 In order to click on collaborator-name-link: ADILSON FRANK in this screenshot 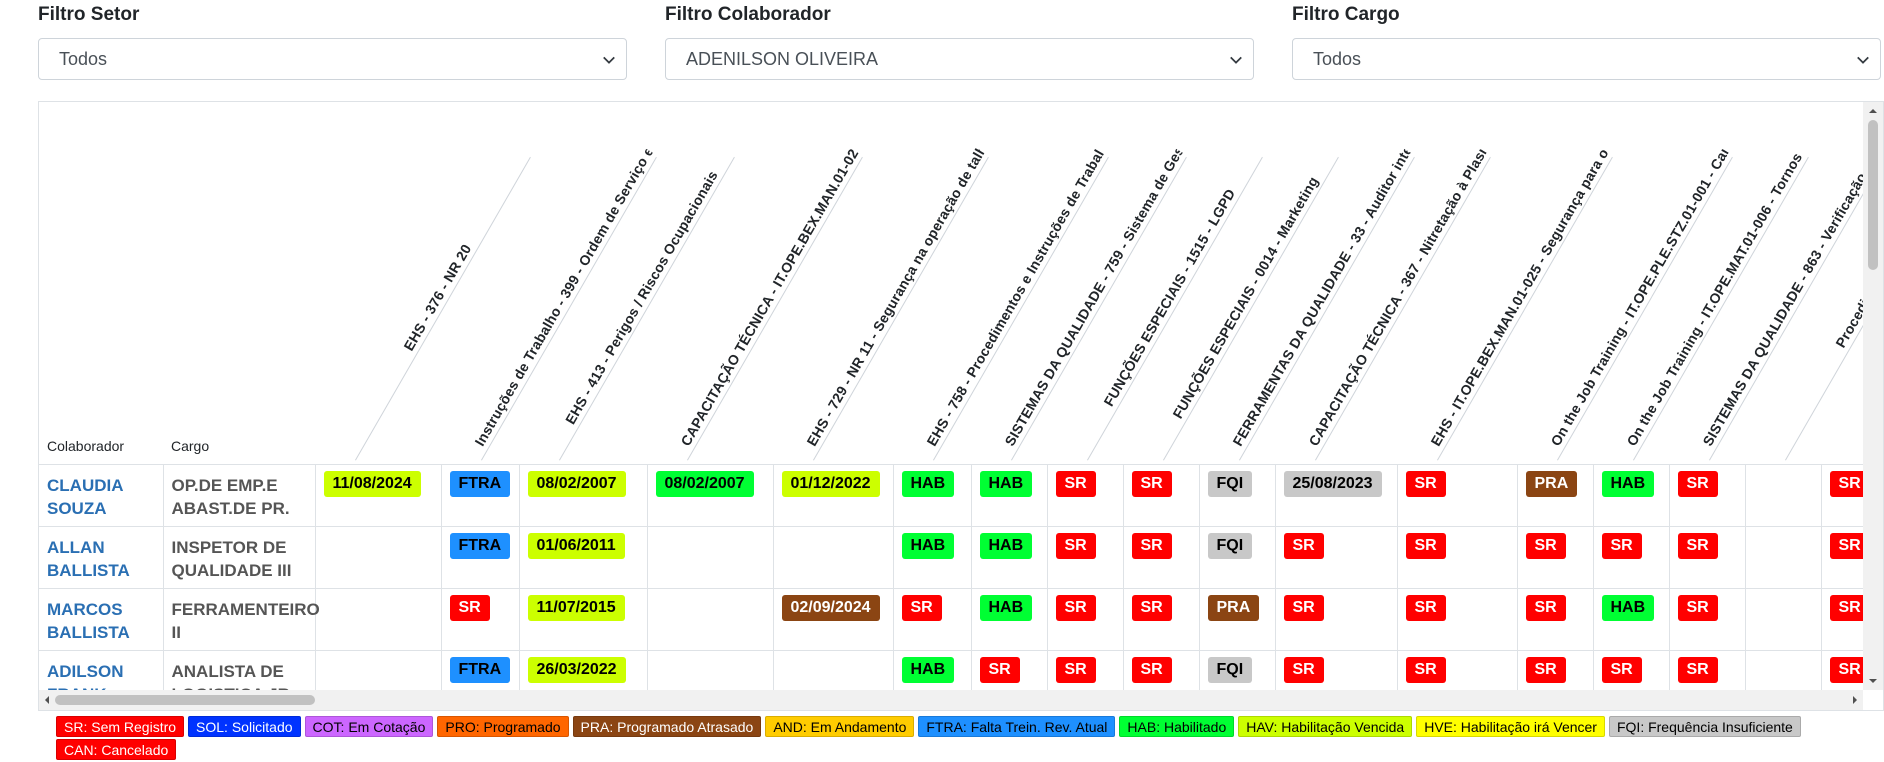, I will do `click(101, 669)`.